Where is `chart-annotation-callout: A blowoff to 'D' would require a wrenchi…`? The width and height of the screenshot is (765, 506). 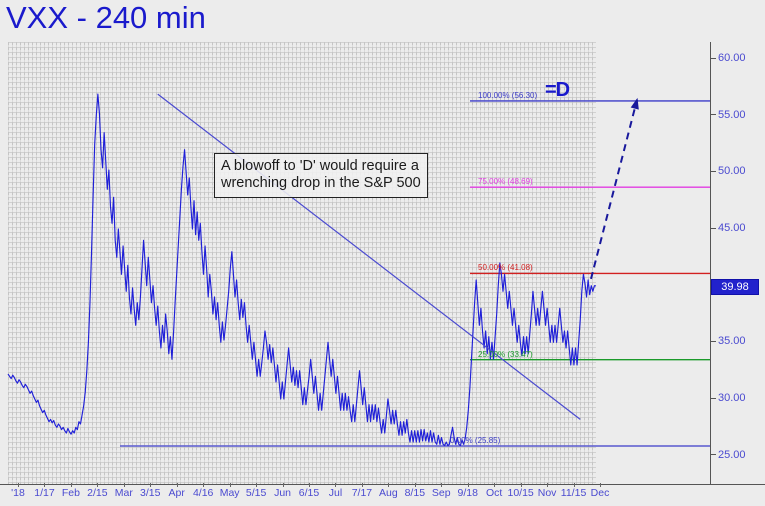 chart-annotation-callout: A blowoff to 'D' would require a wrenchi… is located at coordinates (321, 175).